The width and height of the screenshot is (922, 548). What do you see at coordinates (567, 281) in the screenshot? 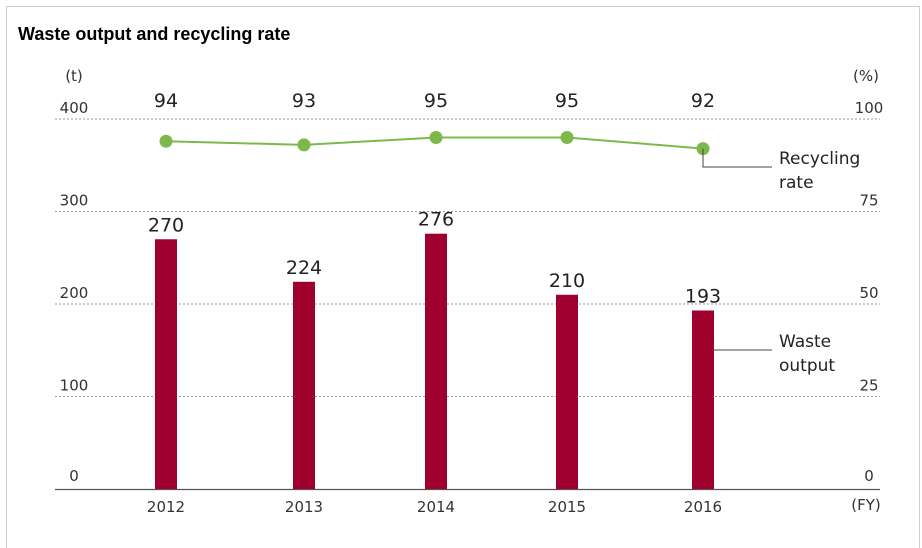
I see `bar-data-label: 210` at bounding box center [567, 281].